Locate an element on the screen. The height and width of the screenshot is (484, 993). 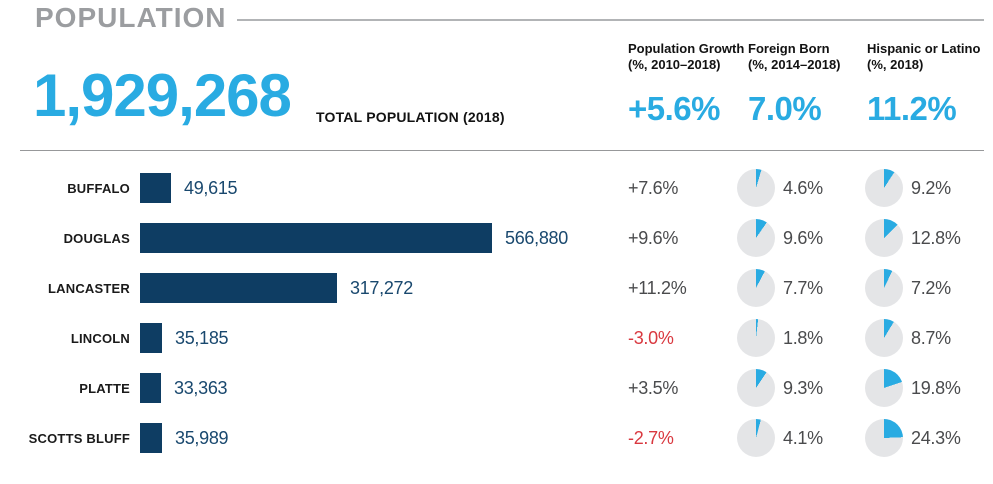
hispanic-value: 12.8% is located at coordinates (936, 237).